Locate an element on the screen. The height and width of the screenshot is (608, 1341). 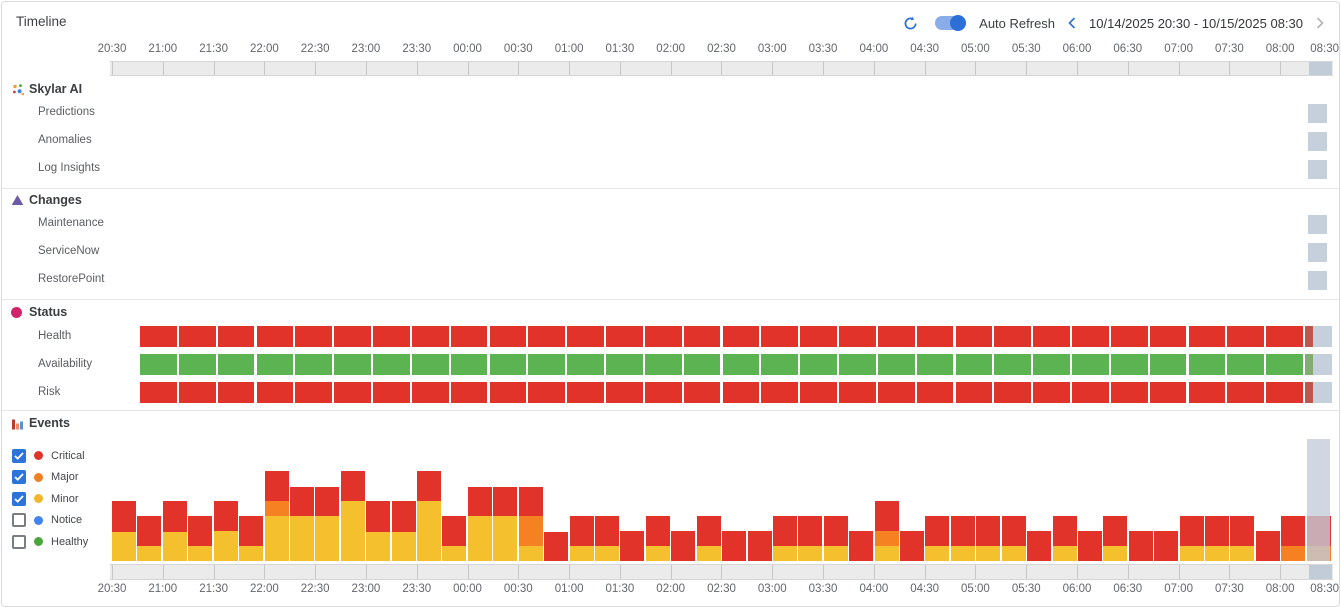
top-timeline-scrubber is located at coordinates (721, 68).